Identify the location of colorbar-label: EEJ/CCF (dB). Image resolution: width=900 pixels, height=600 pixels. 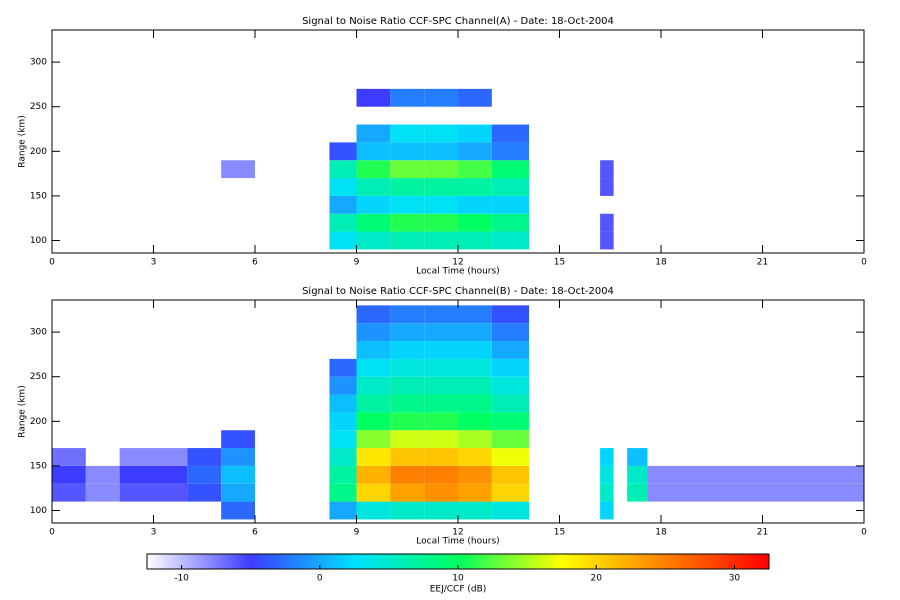
(458, 590).